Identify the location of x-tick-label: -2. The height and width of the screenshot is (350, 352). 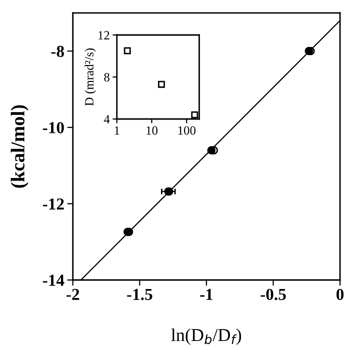
(73, 294).